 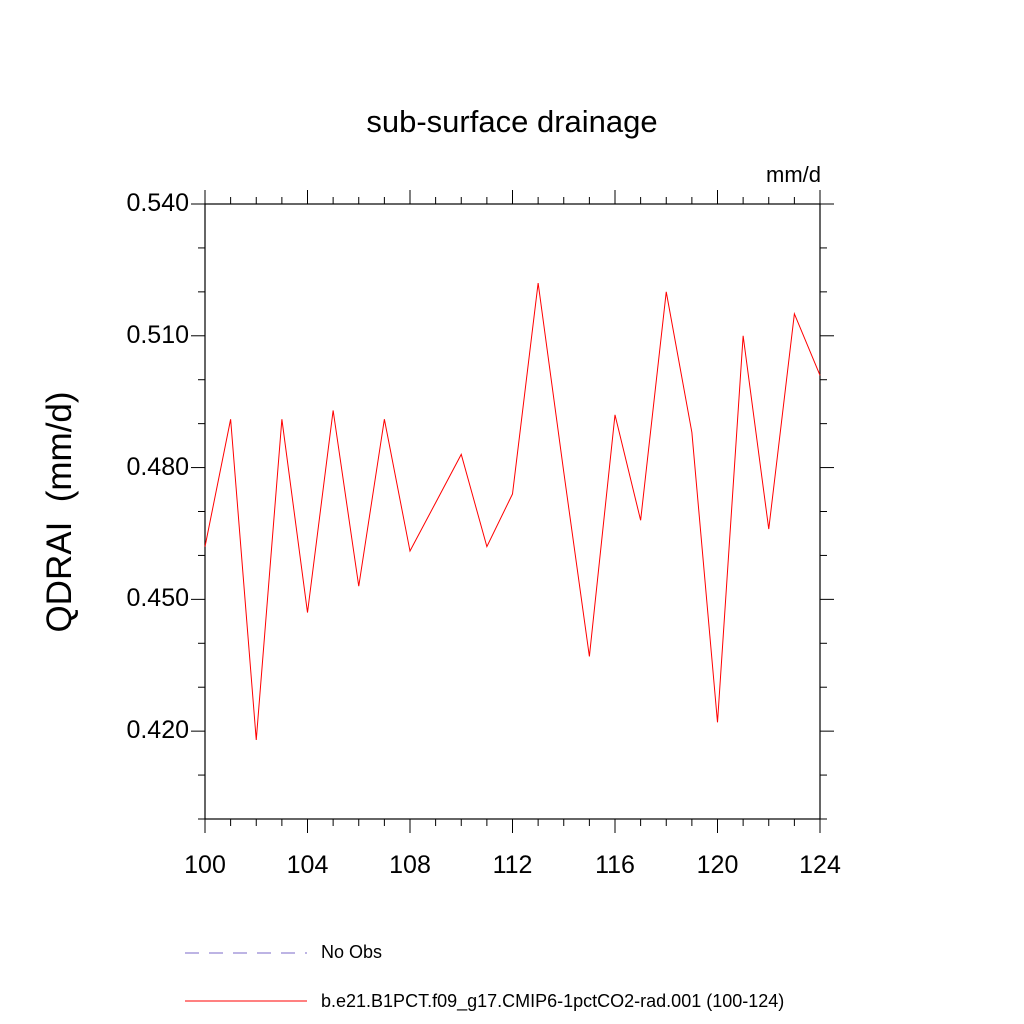 What do you see at coordinates (352, 952) in the screenshot?
I see `legend-label-no-obs: No Obs` at bounding box center [352, 952].